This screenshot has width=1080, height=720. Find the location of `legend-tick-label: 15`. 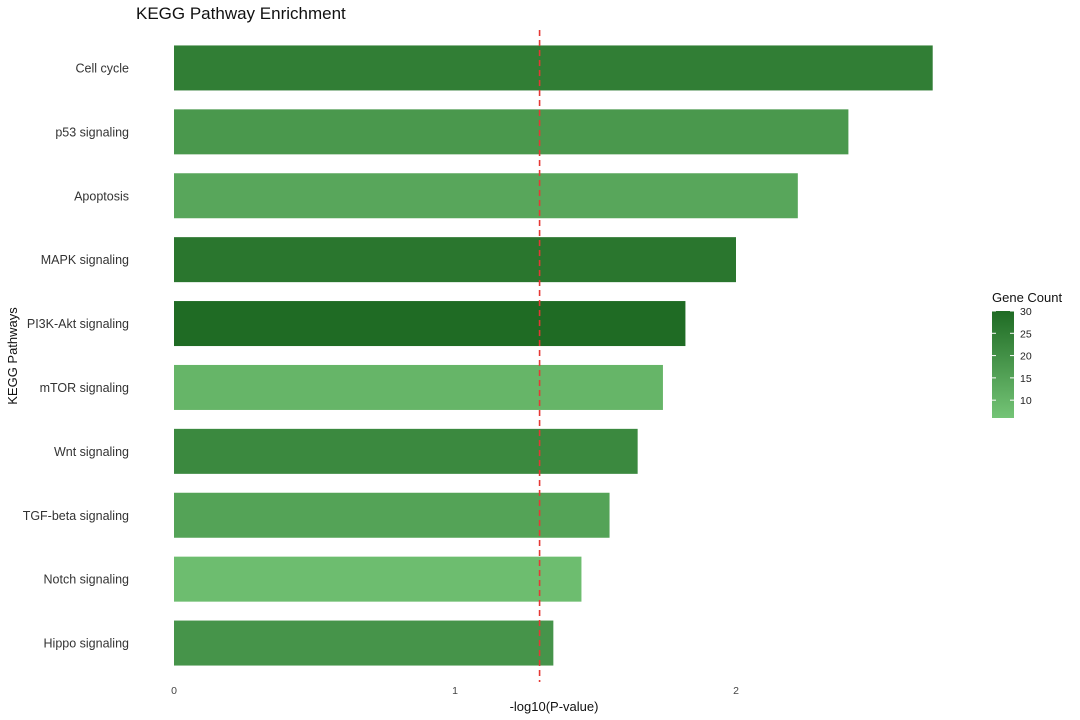

legend-tick-label: 15 is located at coordinates (1026, 379).